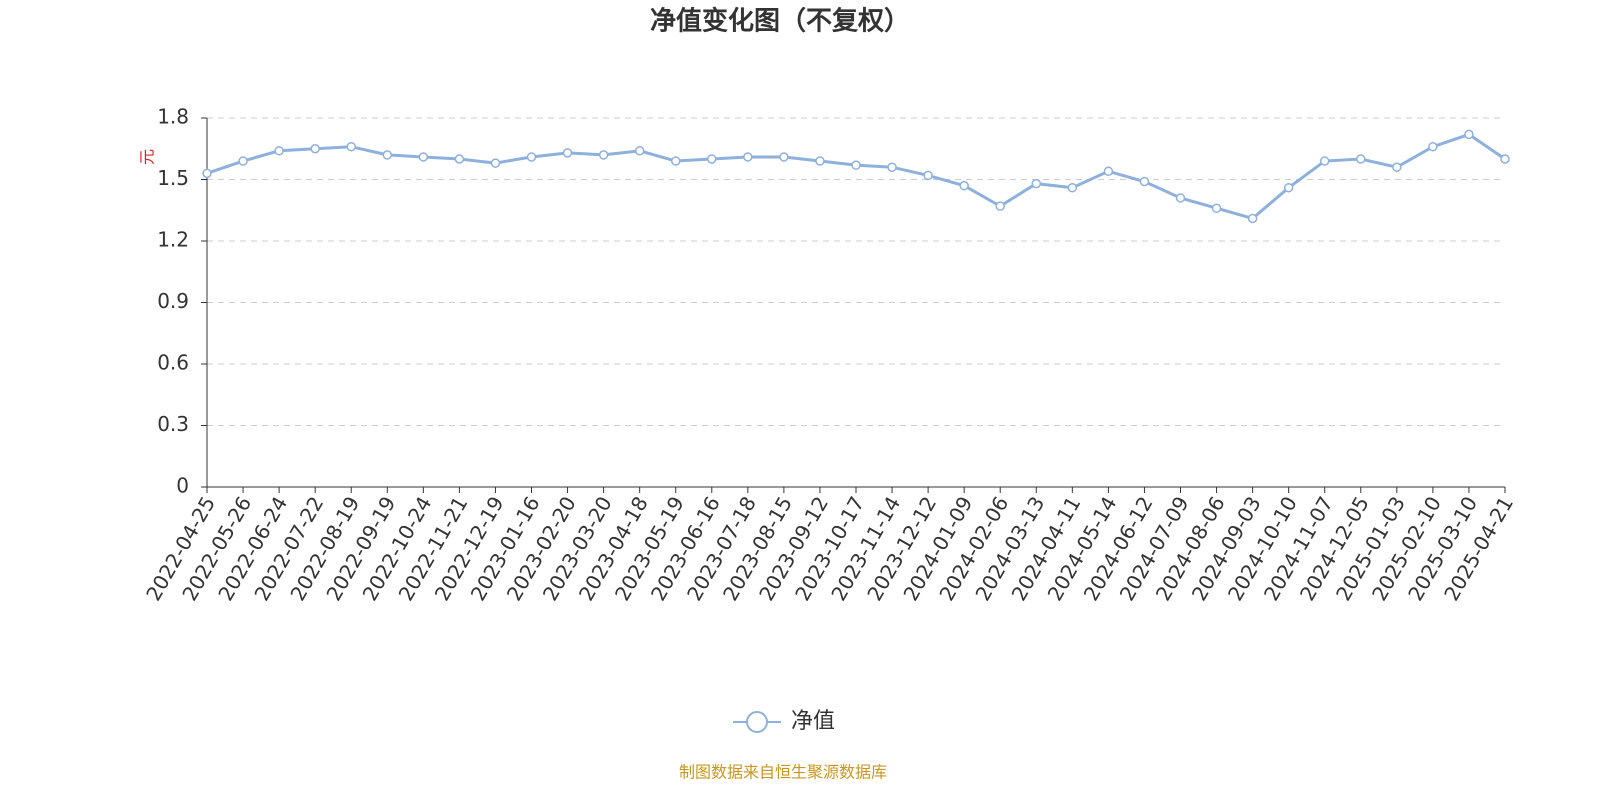 Image resolution: width=1600 pixels, height=804 pixels. What do you see at coordinates (173, 424) in the screenshot?
I see `y-tick-label: 0.3` at bounding box center [173, 424].